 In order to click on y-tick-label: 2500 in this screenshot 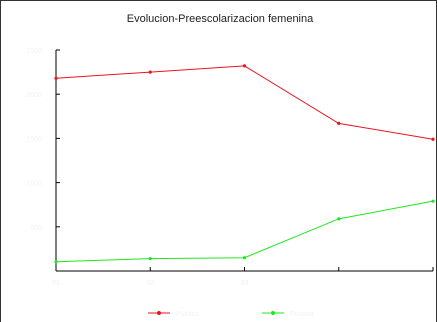, I will do `click(34, 51)`.